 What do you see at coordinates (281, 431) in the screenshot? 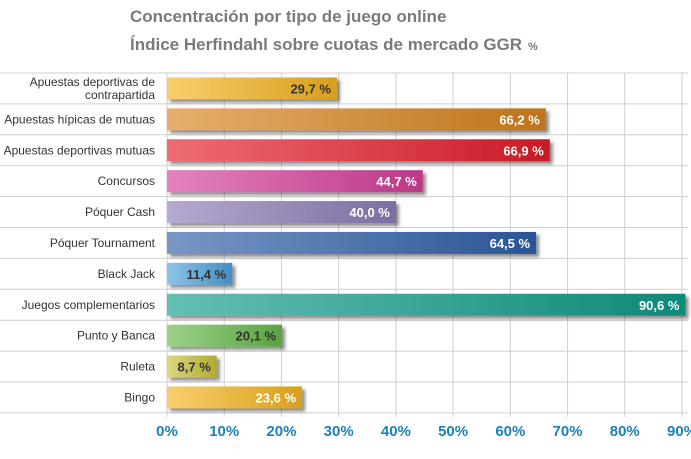
I see `x-tick-label: 20%` at bounding box center [281, 431].